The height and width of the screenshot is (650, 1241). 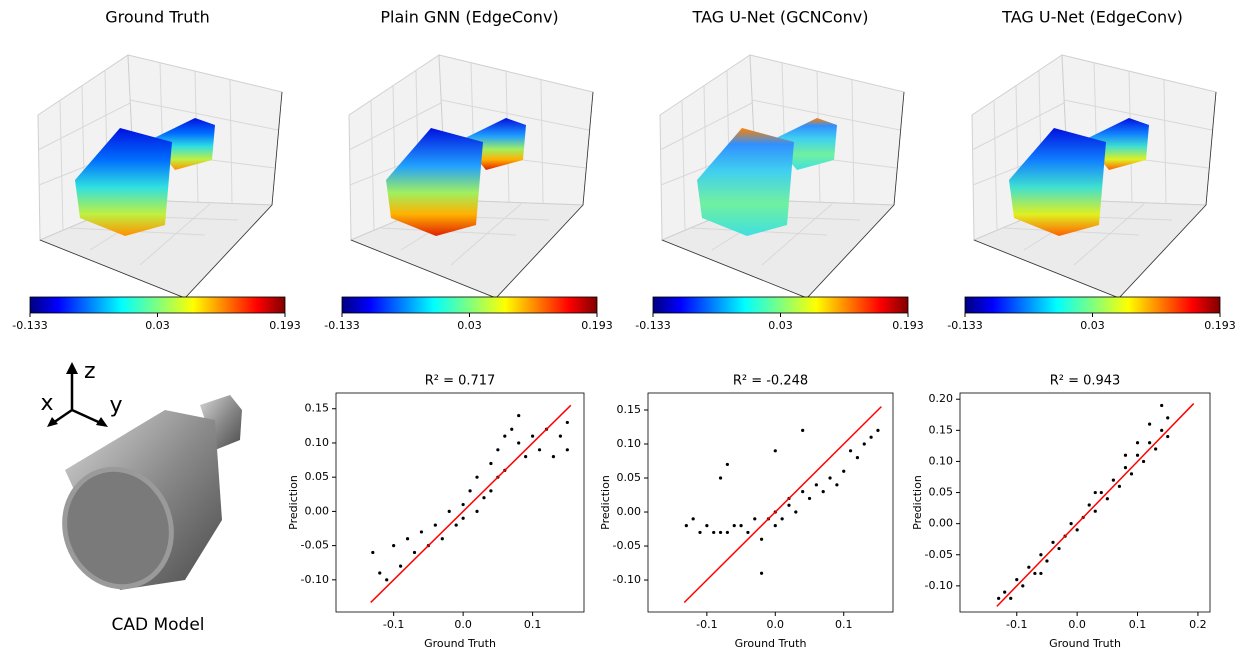 What do you see at coordinates (46, 403) in the screenshot?
I see `axis-letter: x` at bounding box center [46, 403].